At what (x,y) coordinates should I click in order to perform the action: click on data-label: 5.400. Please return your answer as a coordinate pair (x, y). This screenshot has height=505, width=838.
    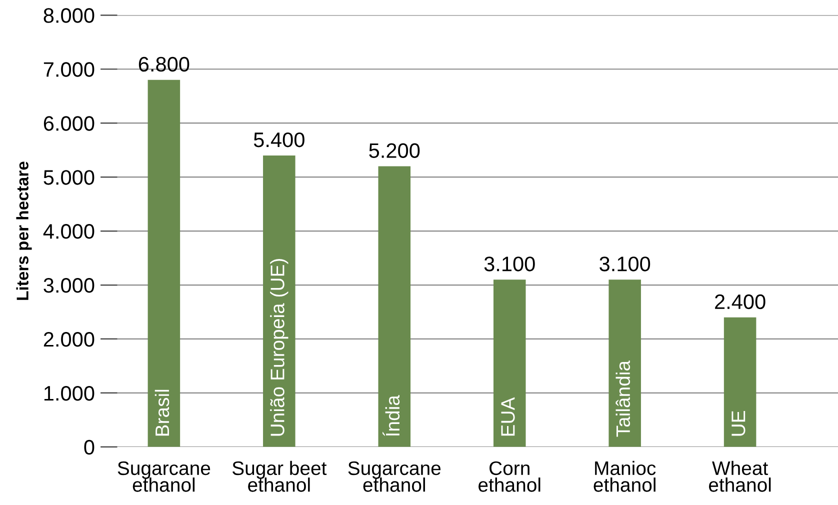
    Looking at the image, I should click on (279, 140).